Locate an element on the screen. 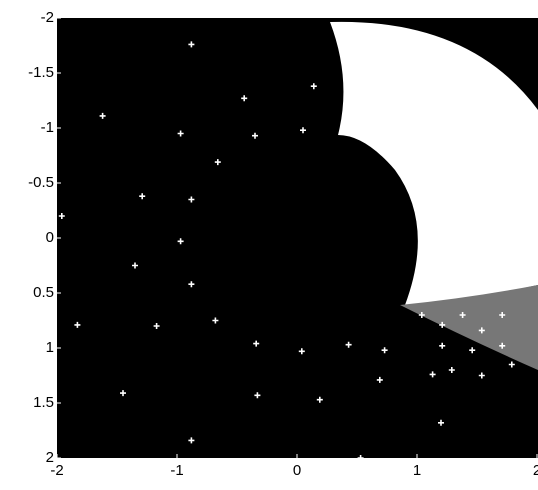  y-tick-label: 0 is located at coordinates (50, 237).